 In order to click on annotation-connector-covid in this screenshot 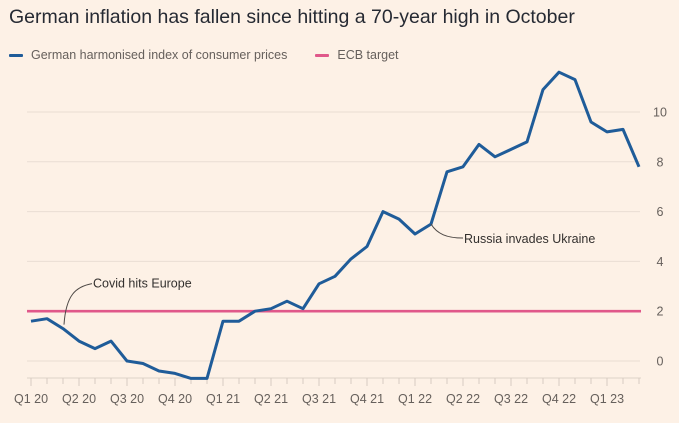, I will do `click(78, 304)`.